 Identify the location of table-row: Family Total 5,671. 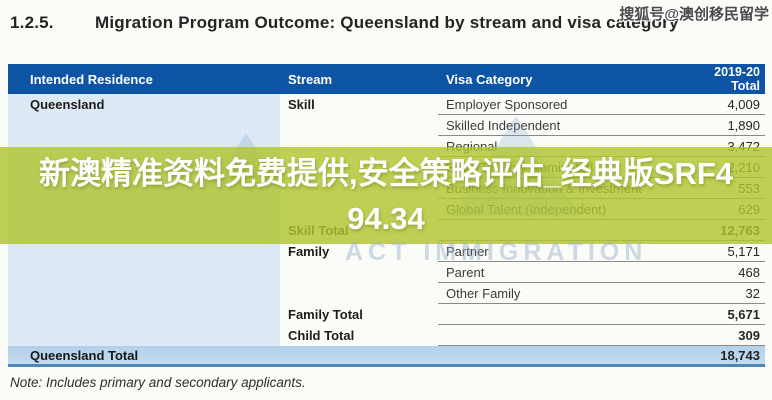
(386, 314).